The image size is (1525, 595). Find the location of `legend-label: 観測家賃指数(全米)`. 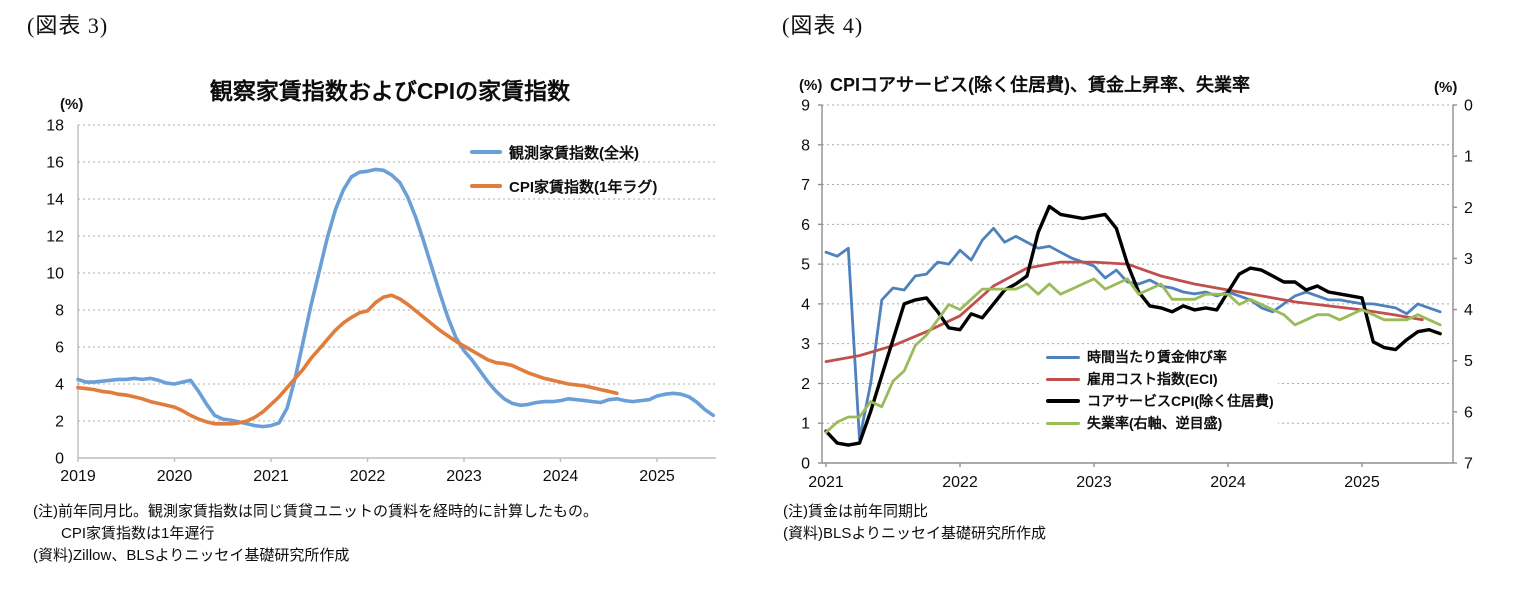

legend-label: 観測家賃指数(全米) is located at coordinates (574, 153).